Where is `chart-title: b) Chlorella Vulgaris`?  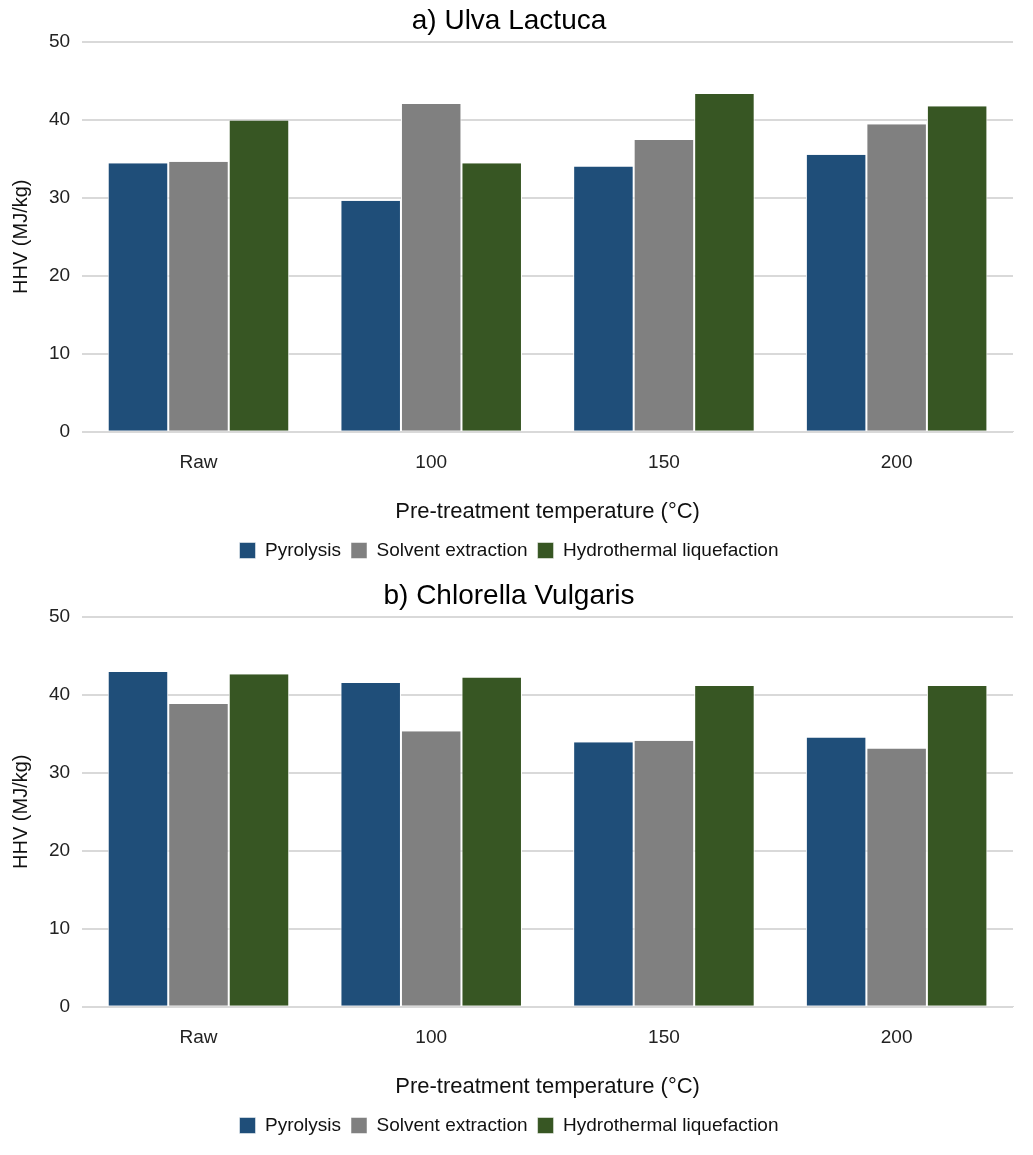
chart-title: b) Chlorella Vulgaris is located at coordinates (509, 594).